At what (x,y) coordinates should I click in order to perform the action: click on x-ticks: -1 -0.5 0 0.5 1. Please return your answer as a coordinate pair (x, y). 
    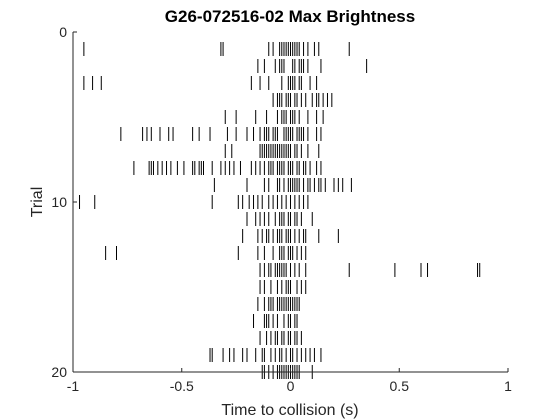
    Looking at the image, I should click on (289, 381).